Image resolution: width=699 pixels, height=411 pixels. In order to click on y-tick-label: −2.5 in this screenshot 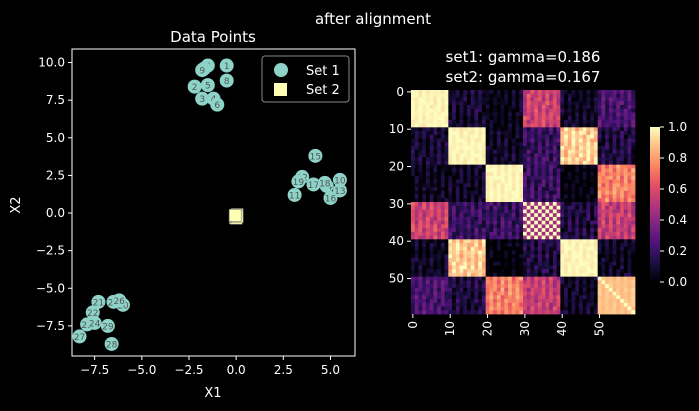, I will do `click(50, 251)`.